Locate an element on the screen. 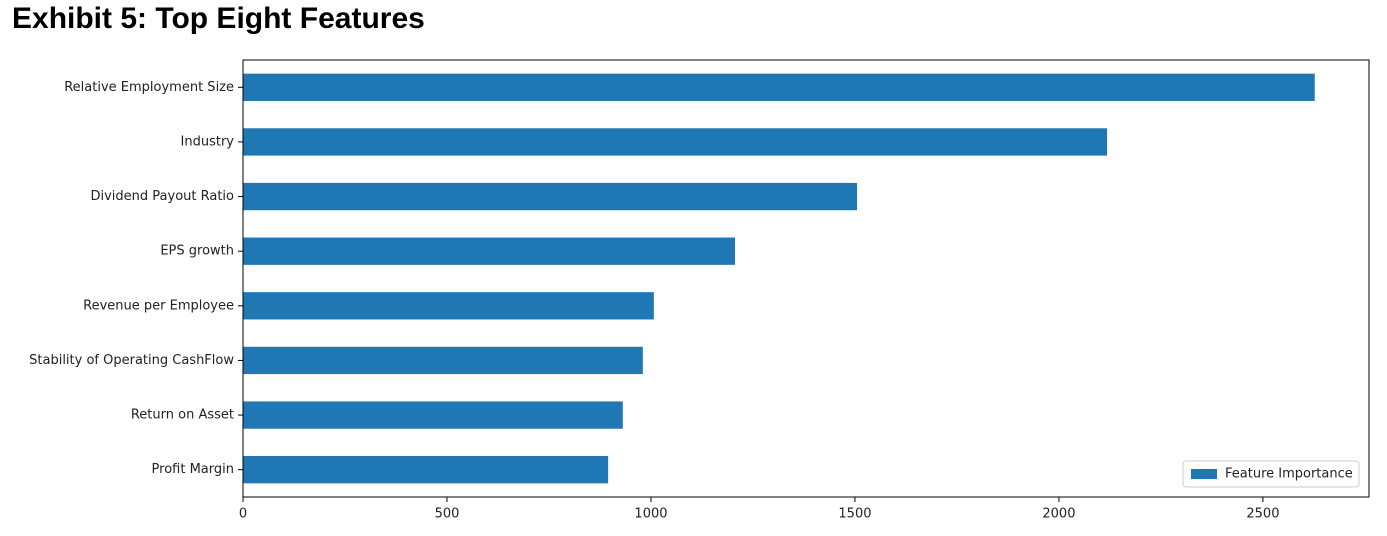  legend-box is located at coordinates (1271, 474).